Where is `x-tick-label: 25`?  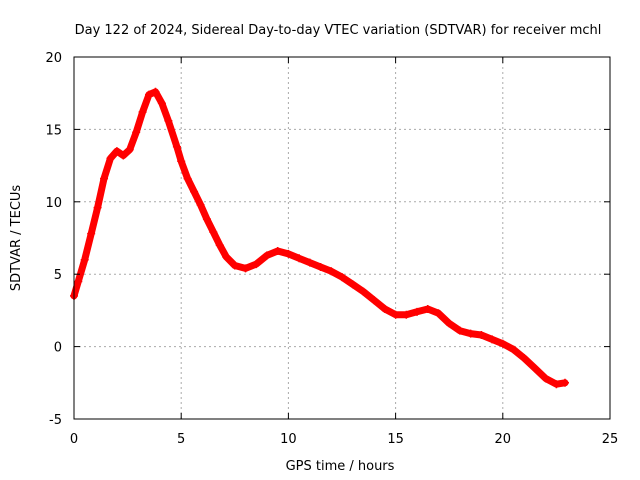 x-tick-label: 25 is located at coordinates (610, 439).